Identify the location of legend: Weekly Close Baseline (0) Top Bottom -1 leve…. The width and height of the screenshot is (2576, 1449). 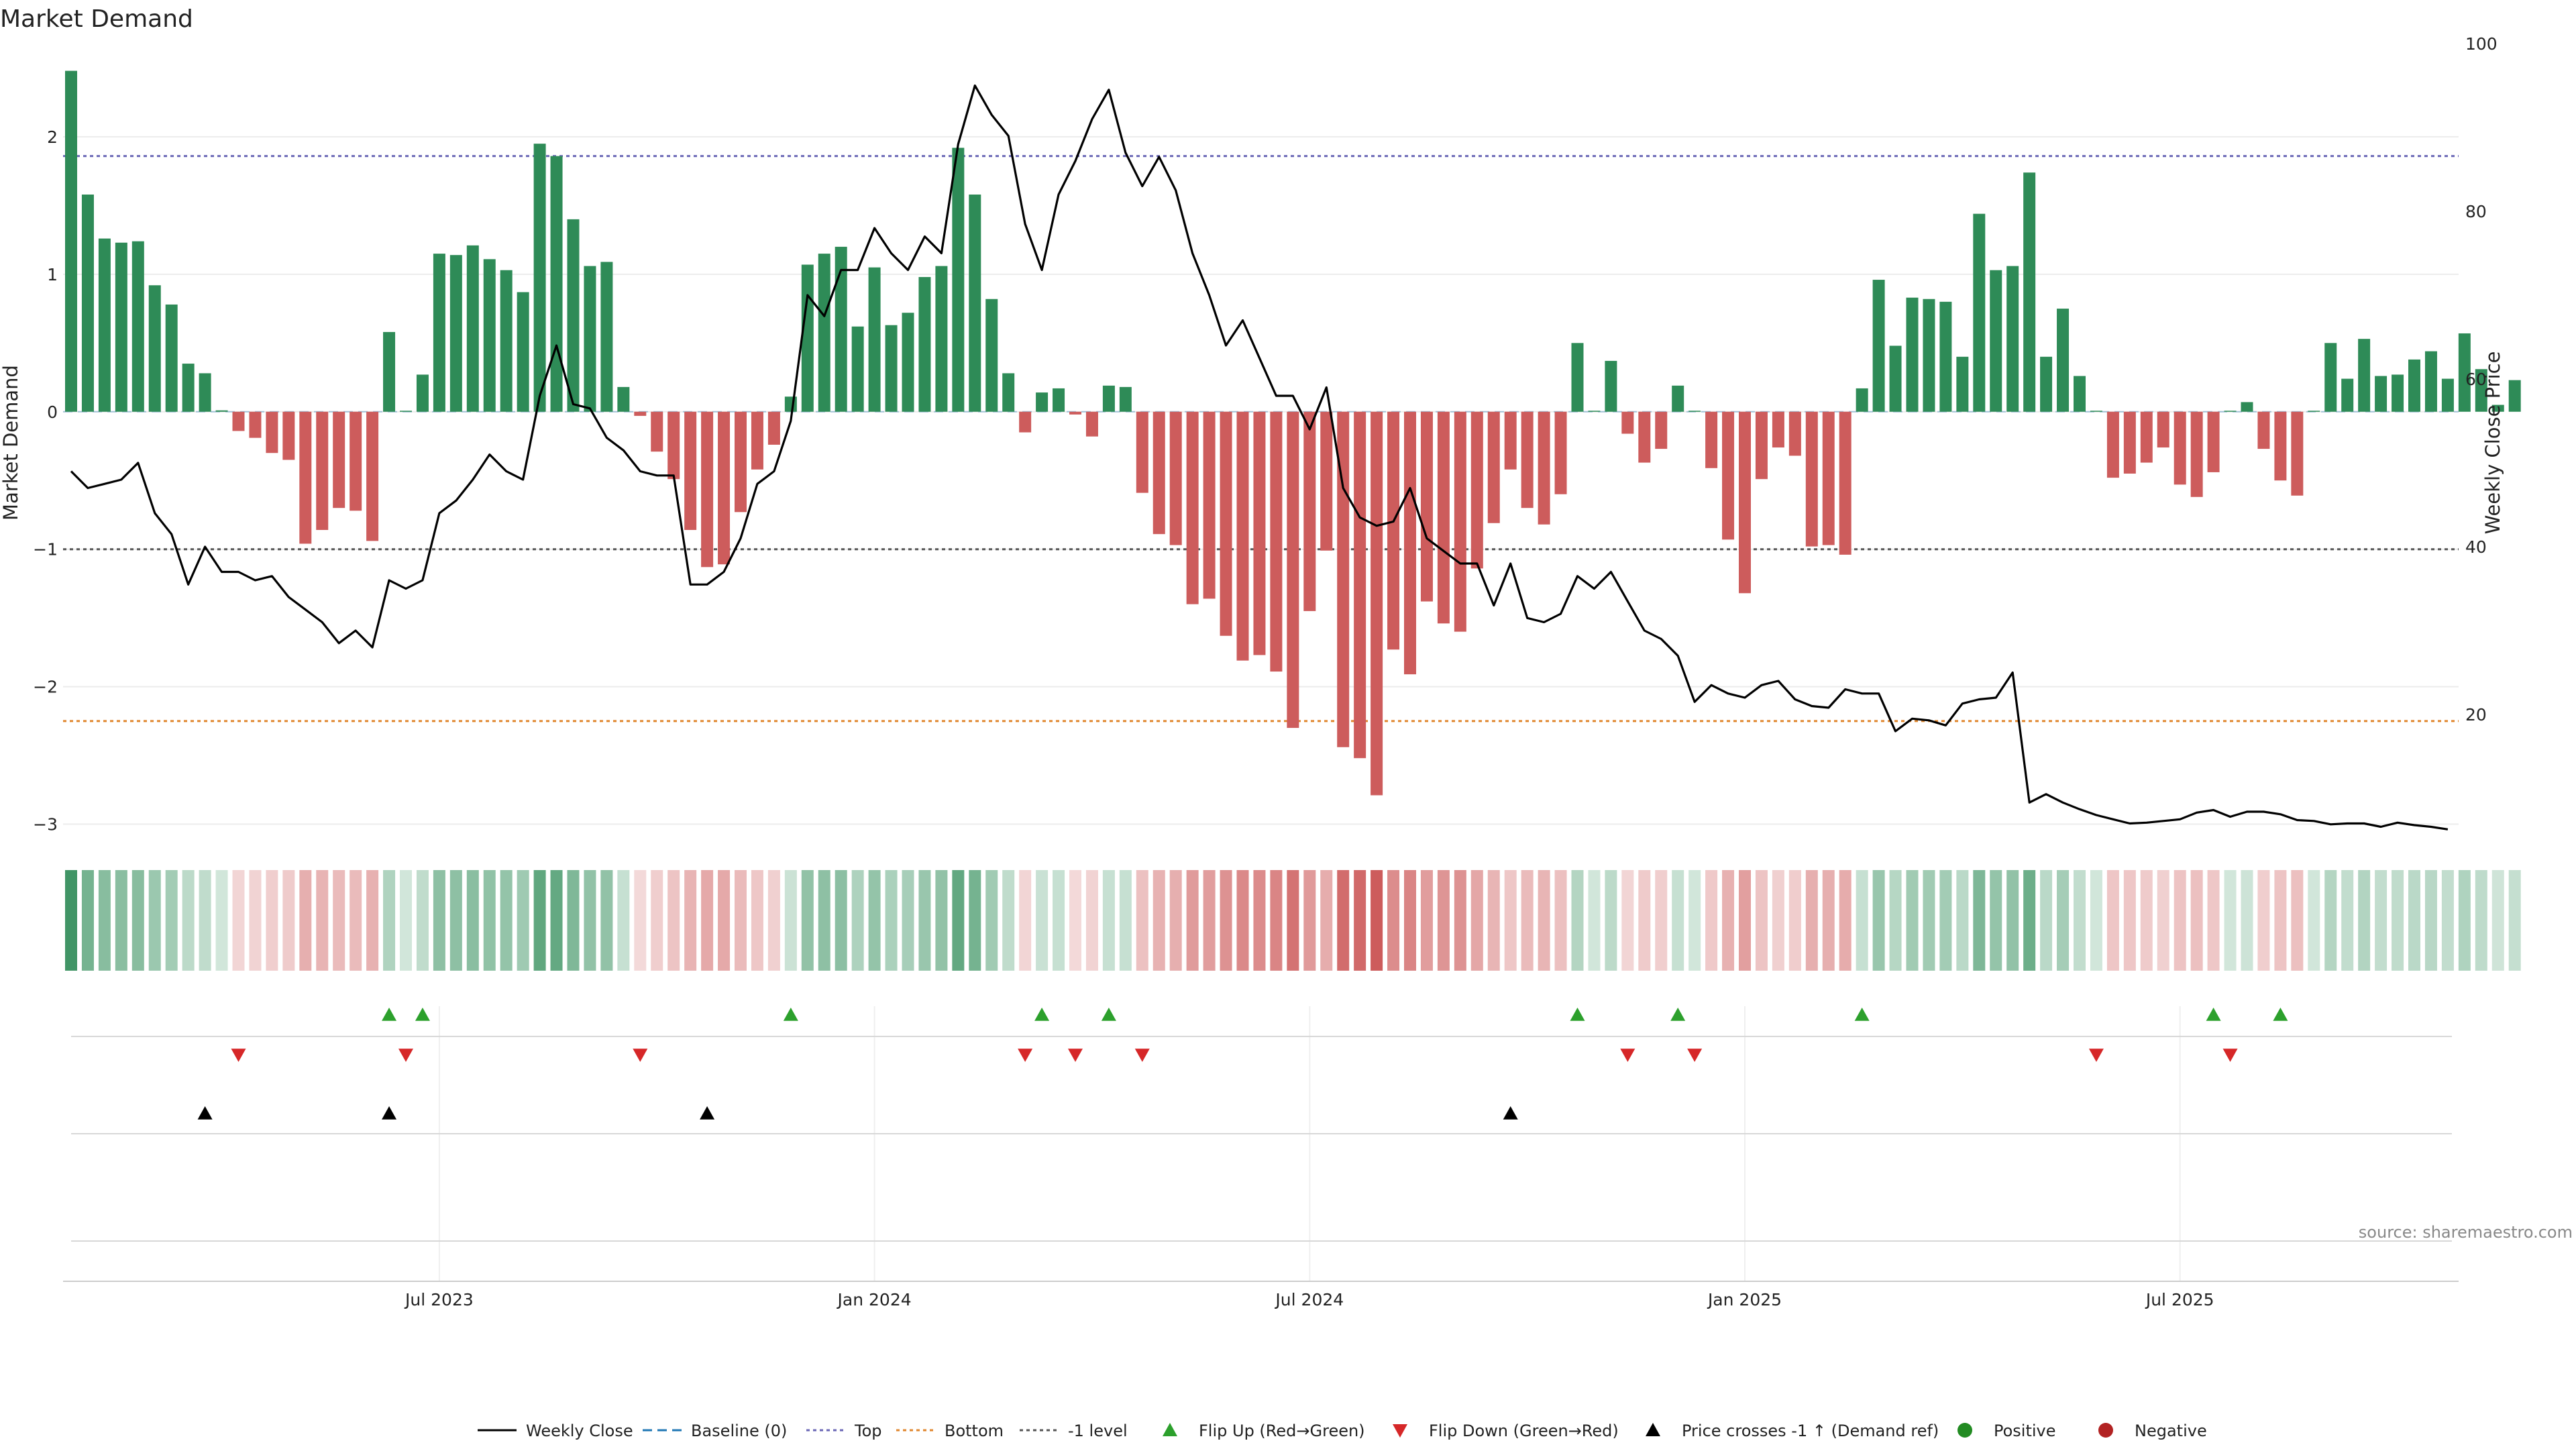
(1342, 1430).